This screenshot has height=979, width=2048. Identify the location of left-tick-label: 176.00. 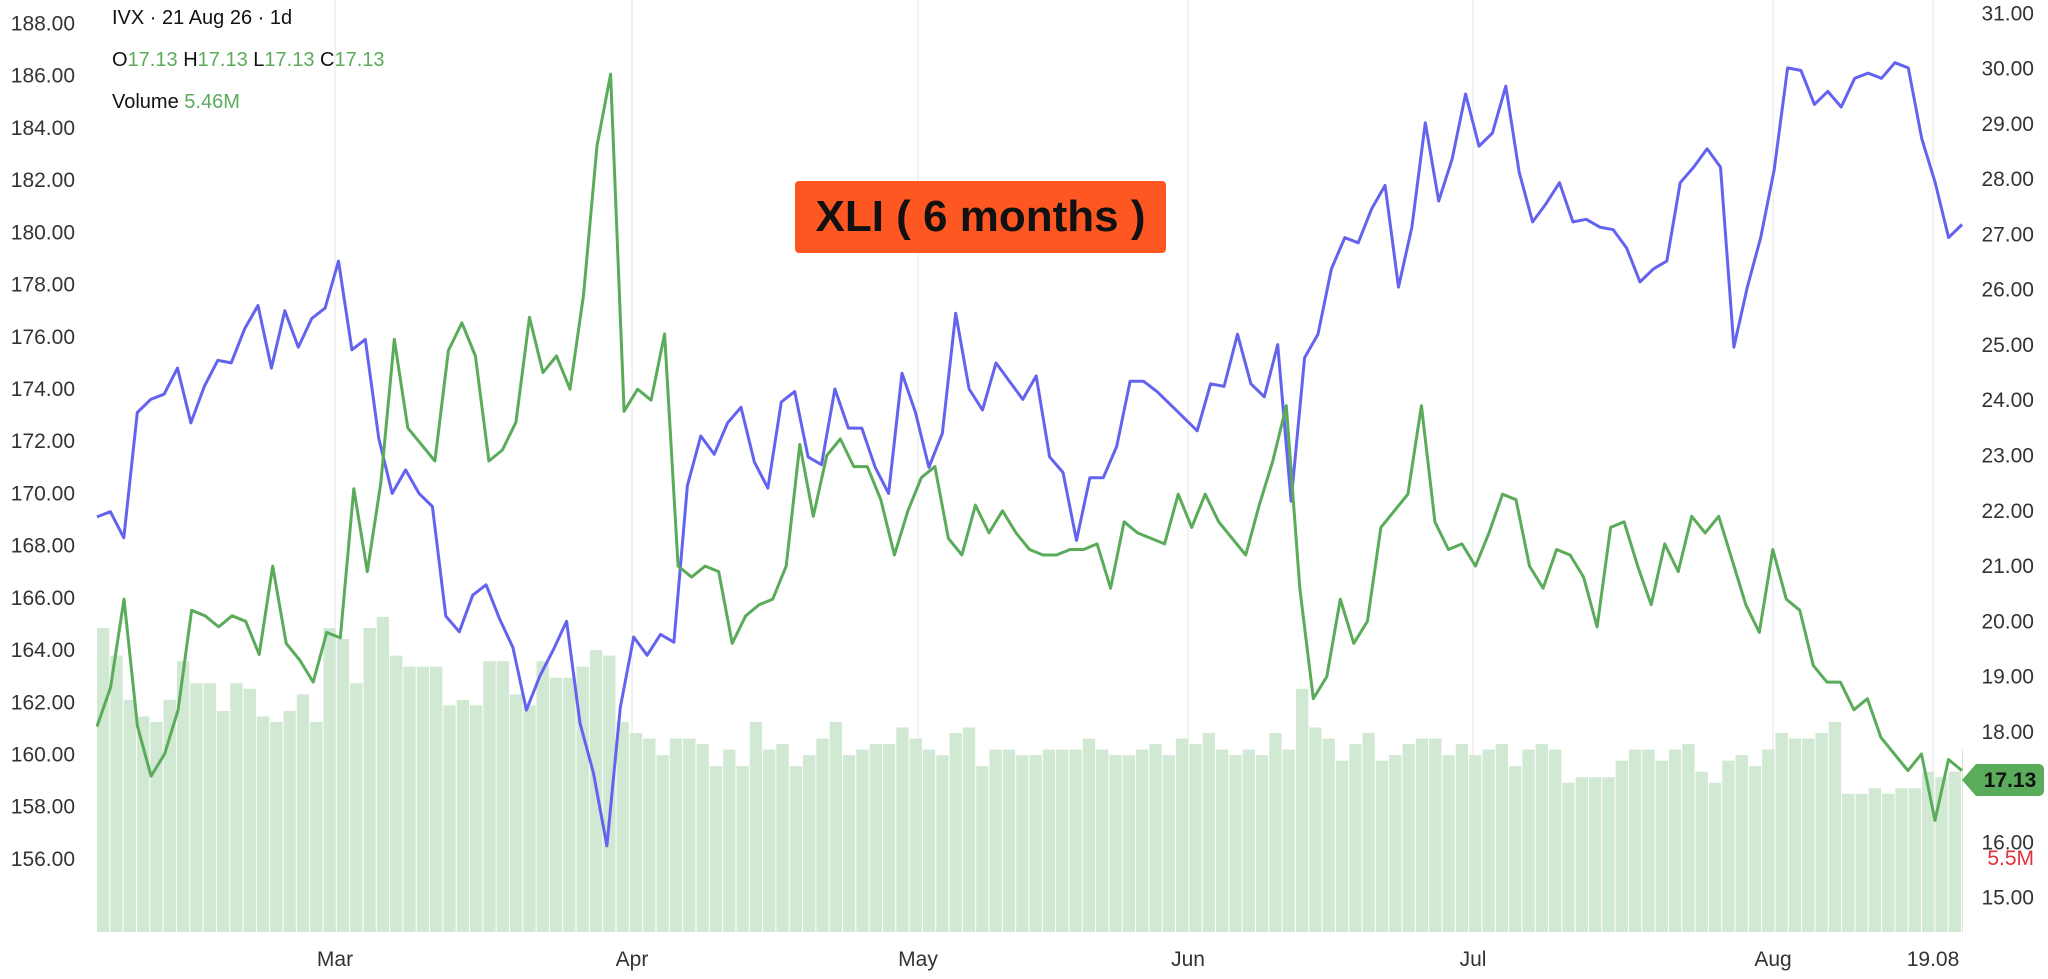
(43, 337).